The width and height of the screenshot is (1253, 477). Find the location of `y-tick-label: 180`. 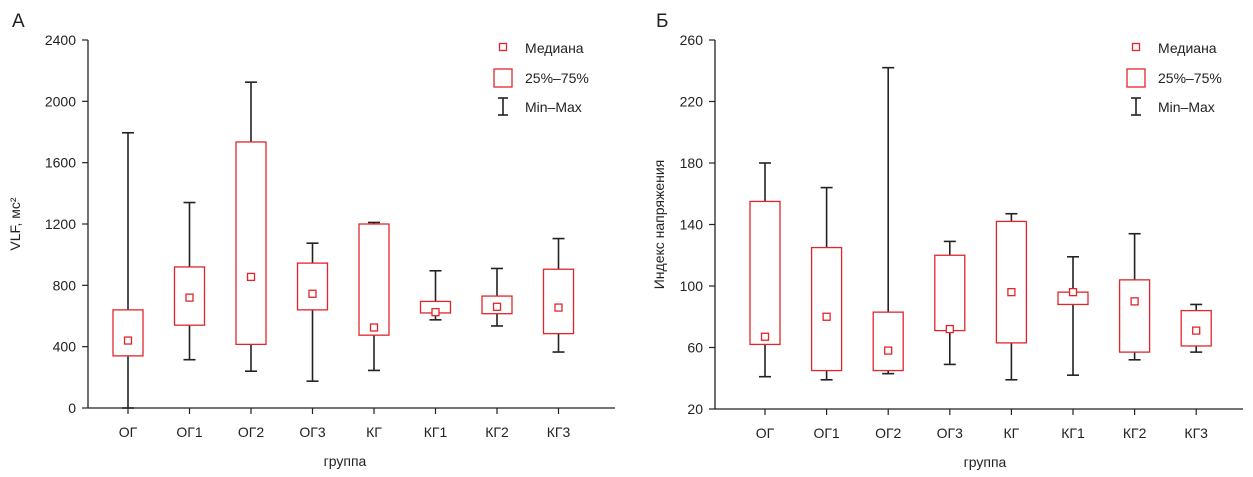

y-tick-label: 180 is located at coordinates (692, 163).